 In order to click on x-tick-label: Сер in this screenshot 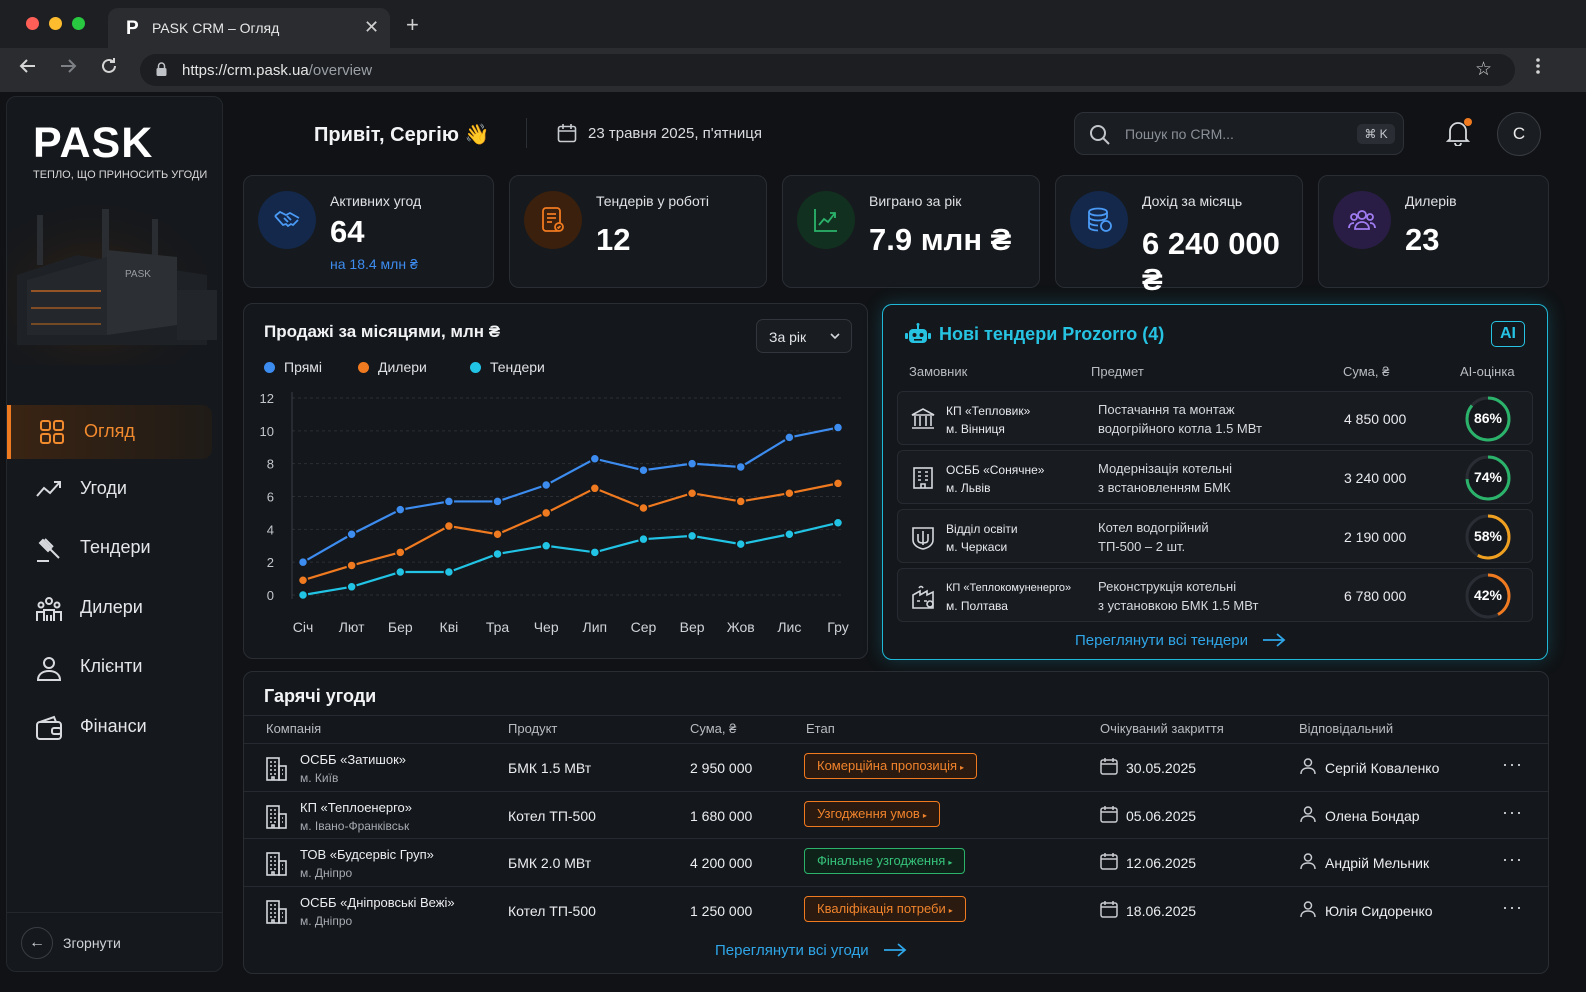, I will do `click(644, 627)`.